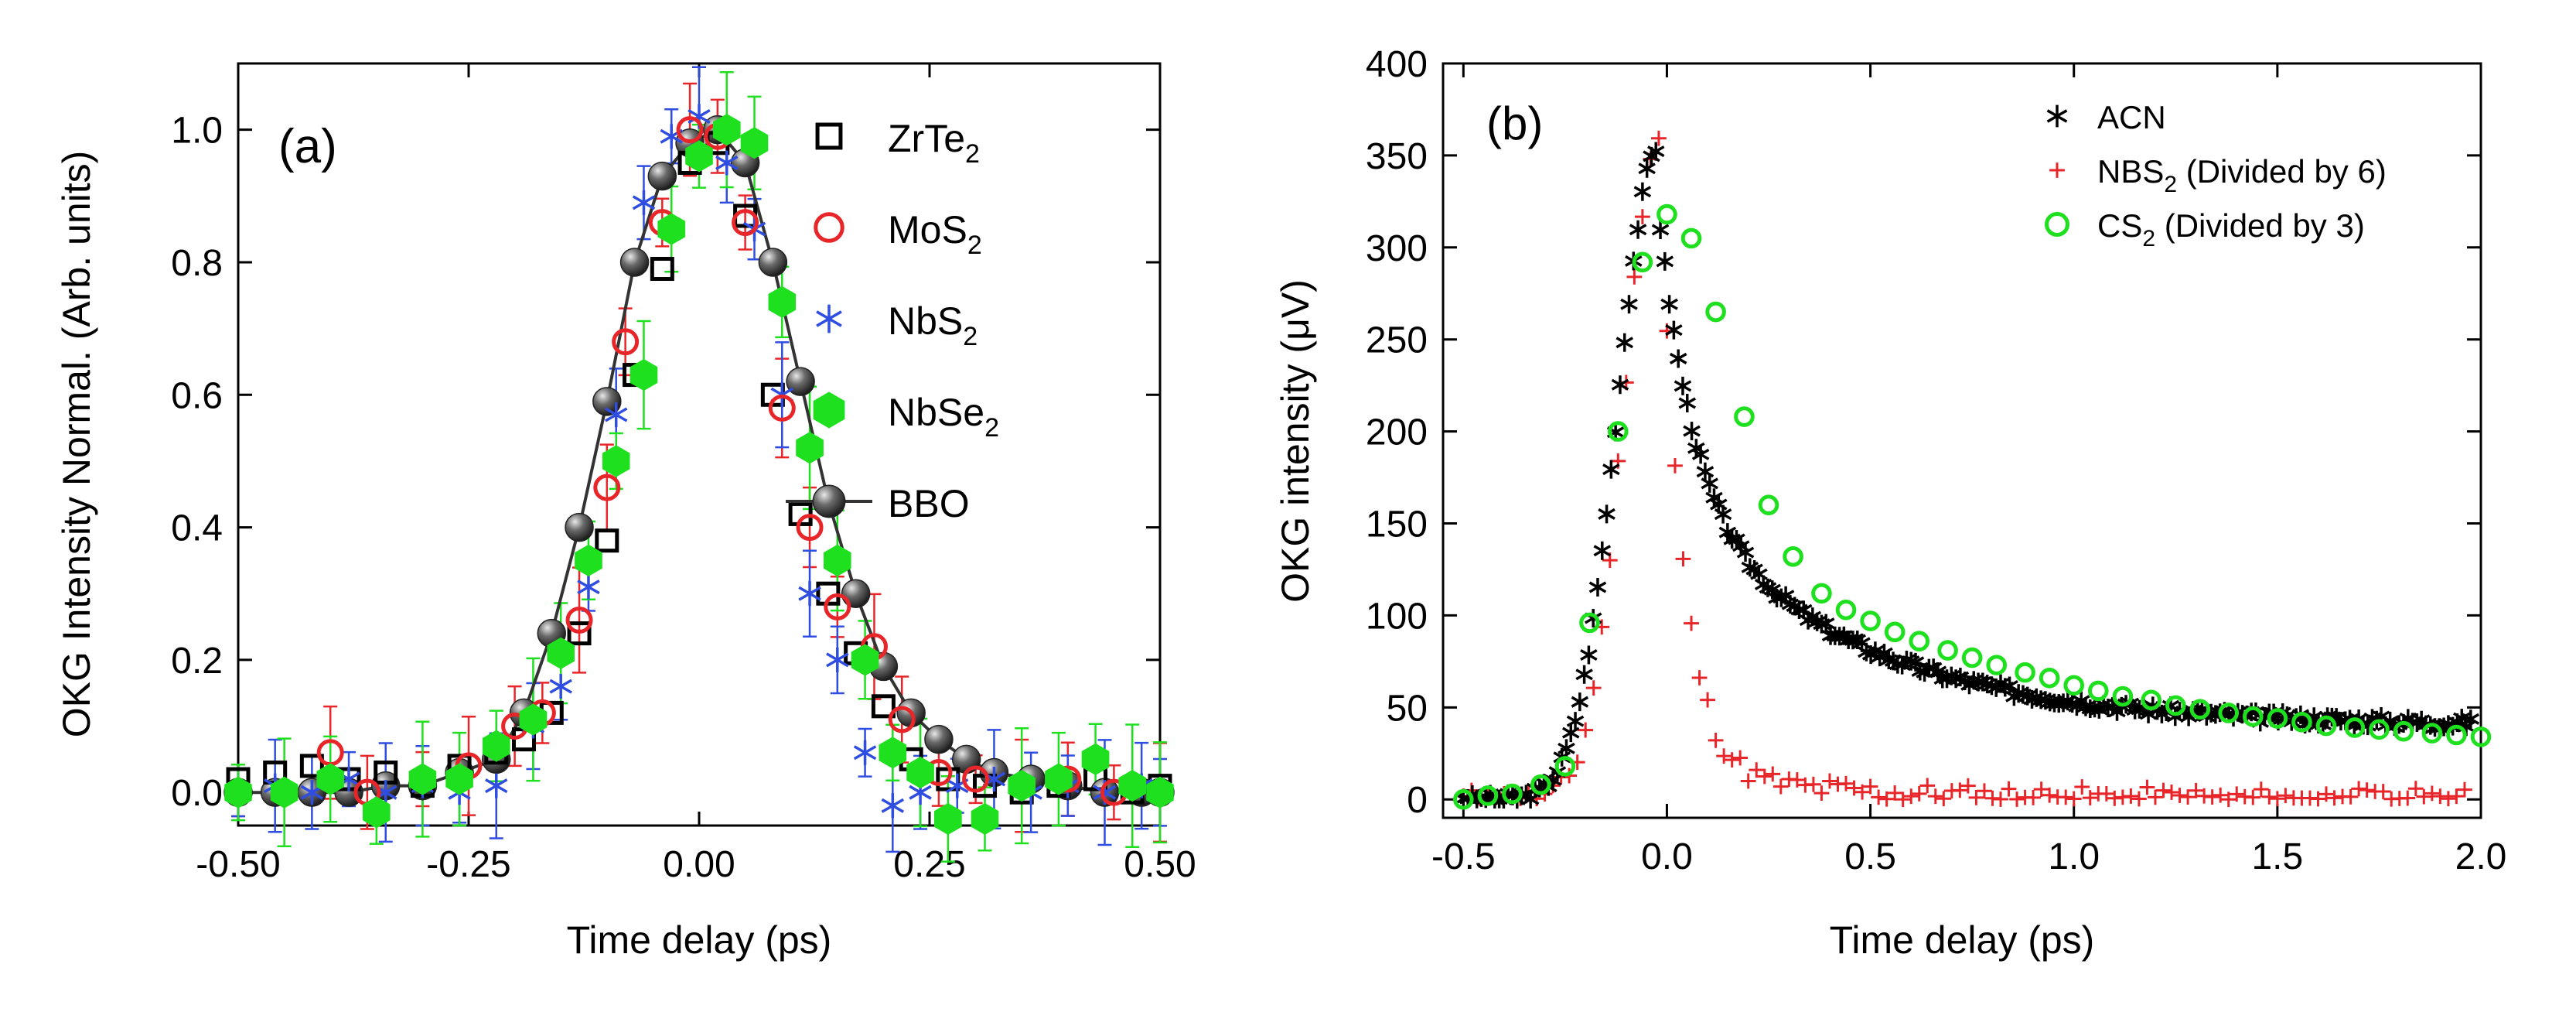 The image size is (2576, 1012). Describe the element at coordinates (1408, 708) in the screenshot. I see `panel-b-y-tick-label: 50` at that location.